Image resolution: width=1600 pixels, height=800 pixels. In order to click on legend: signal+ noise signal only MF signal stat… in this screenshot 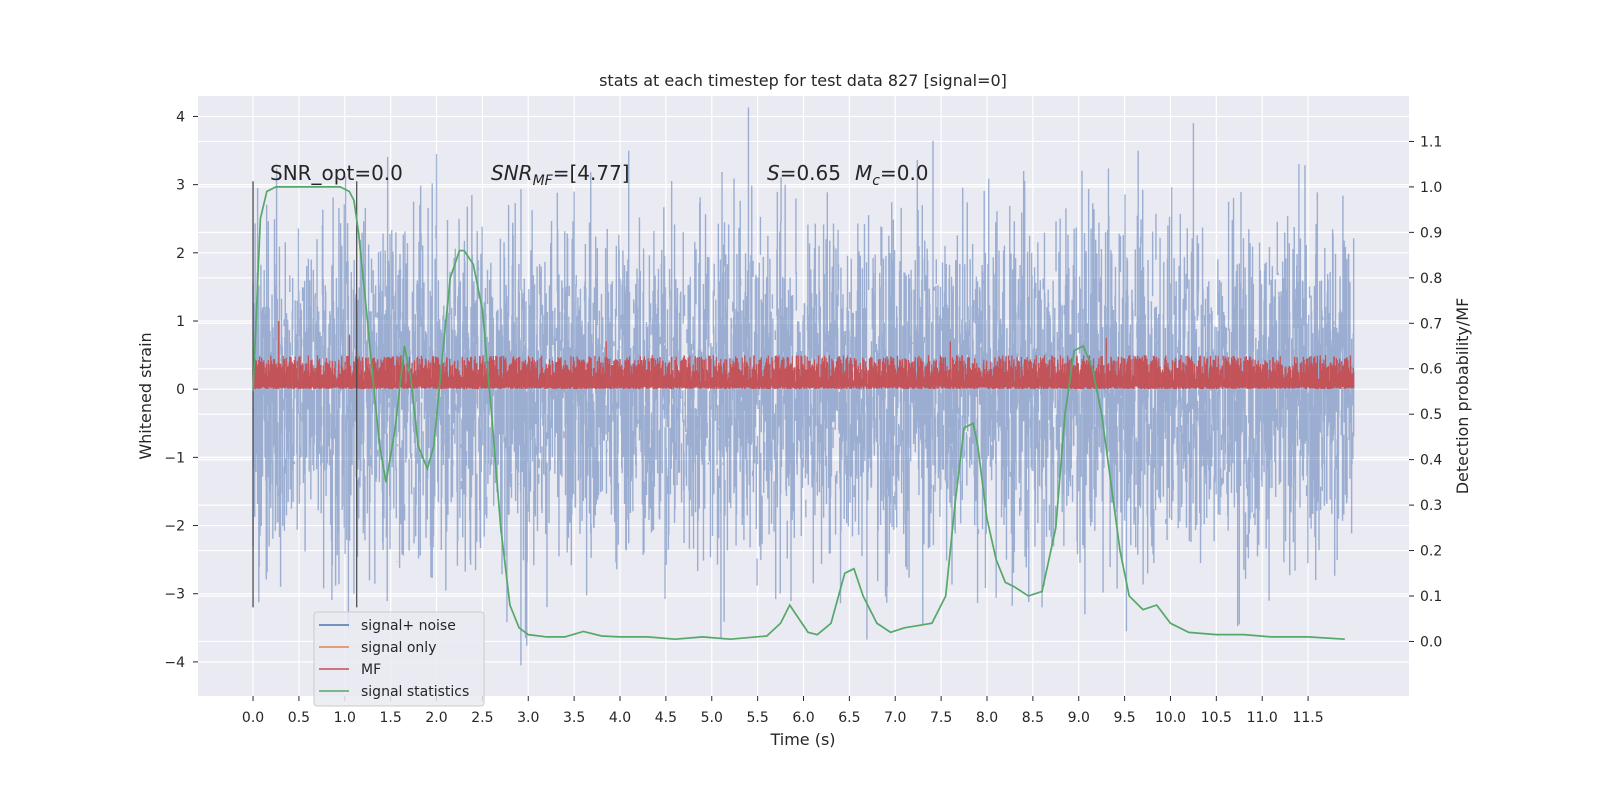, I will do `click(399, 659)`.